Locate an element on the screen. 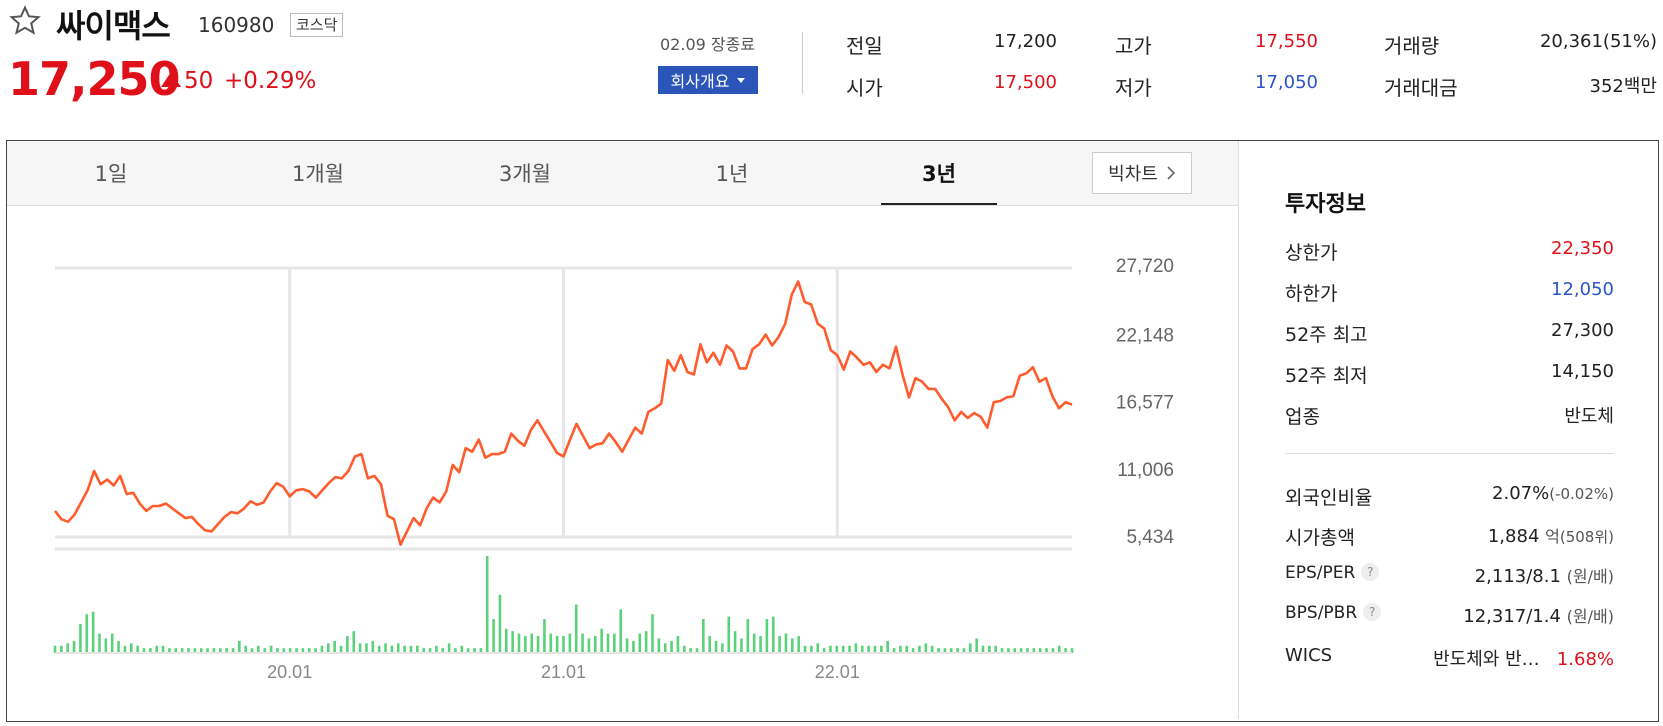 The image size is (1663, 726). active-tab-indicator is located at coordinates (939, 204).